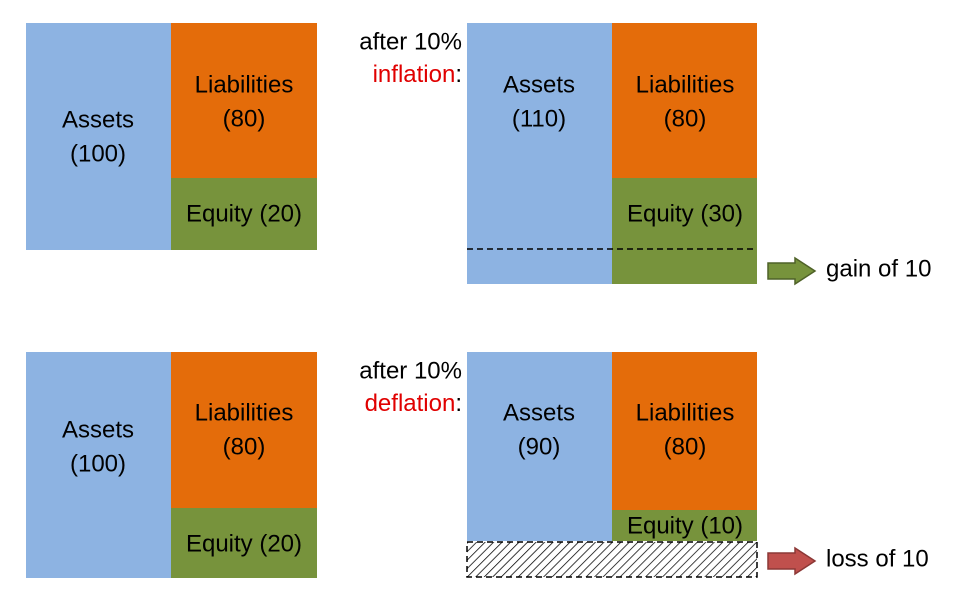 This screenshot has height=598, width=963. I want to click on equity-label: Equity (10), so click(685, 525).